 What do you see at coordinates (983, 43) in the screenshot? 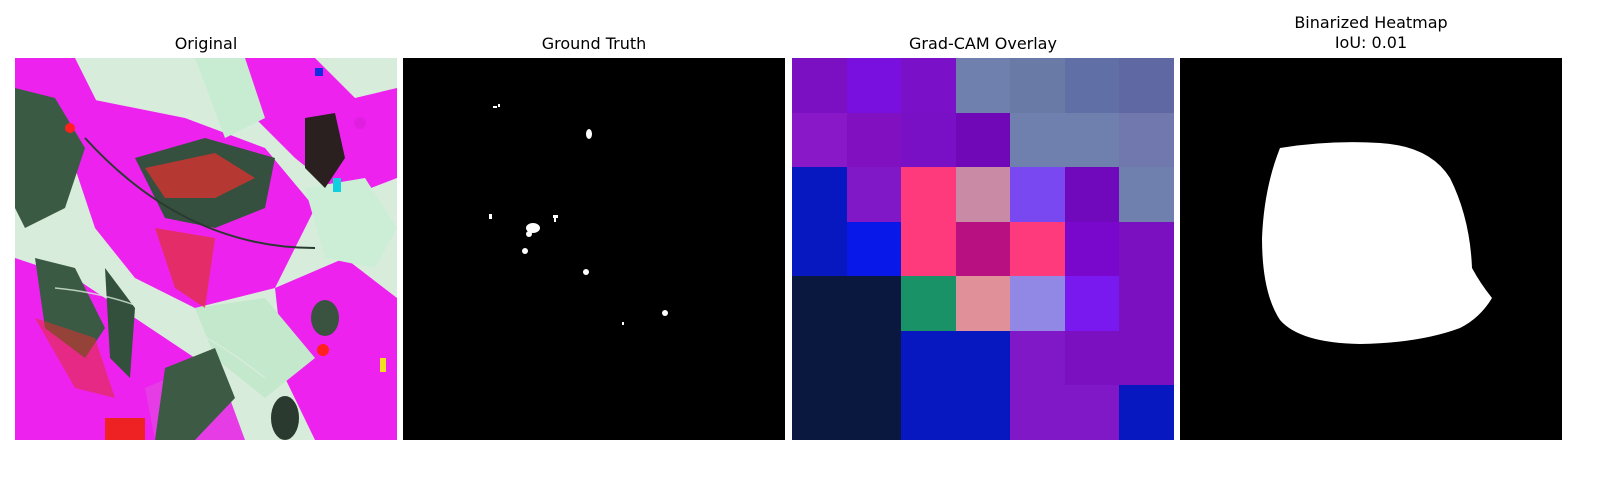
I see `panel-title: Grad-CAM Overlay` at bounding box center [983, 43].